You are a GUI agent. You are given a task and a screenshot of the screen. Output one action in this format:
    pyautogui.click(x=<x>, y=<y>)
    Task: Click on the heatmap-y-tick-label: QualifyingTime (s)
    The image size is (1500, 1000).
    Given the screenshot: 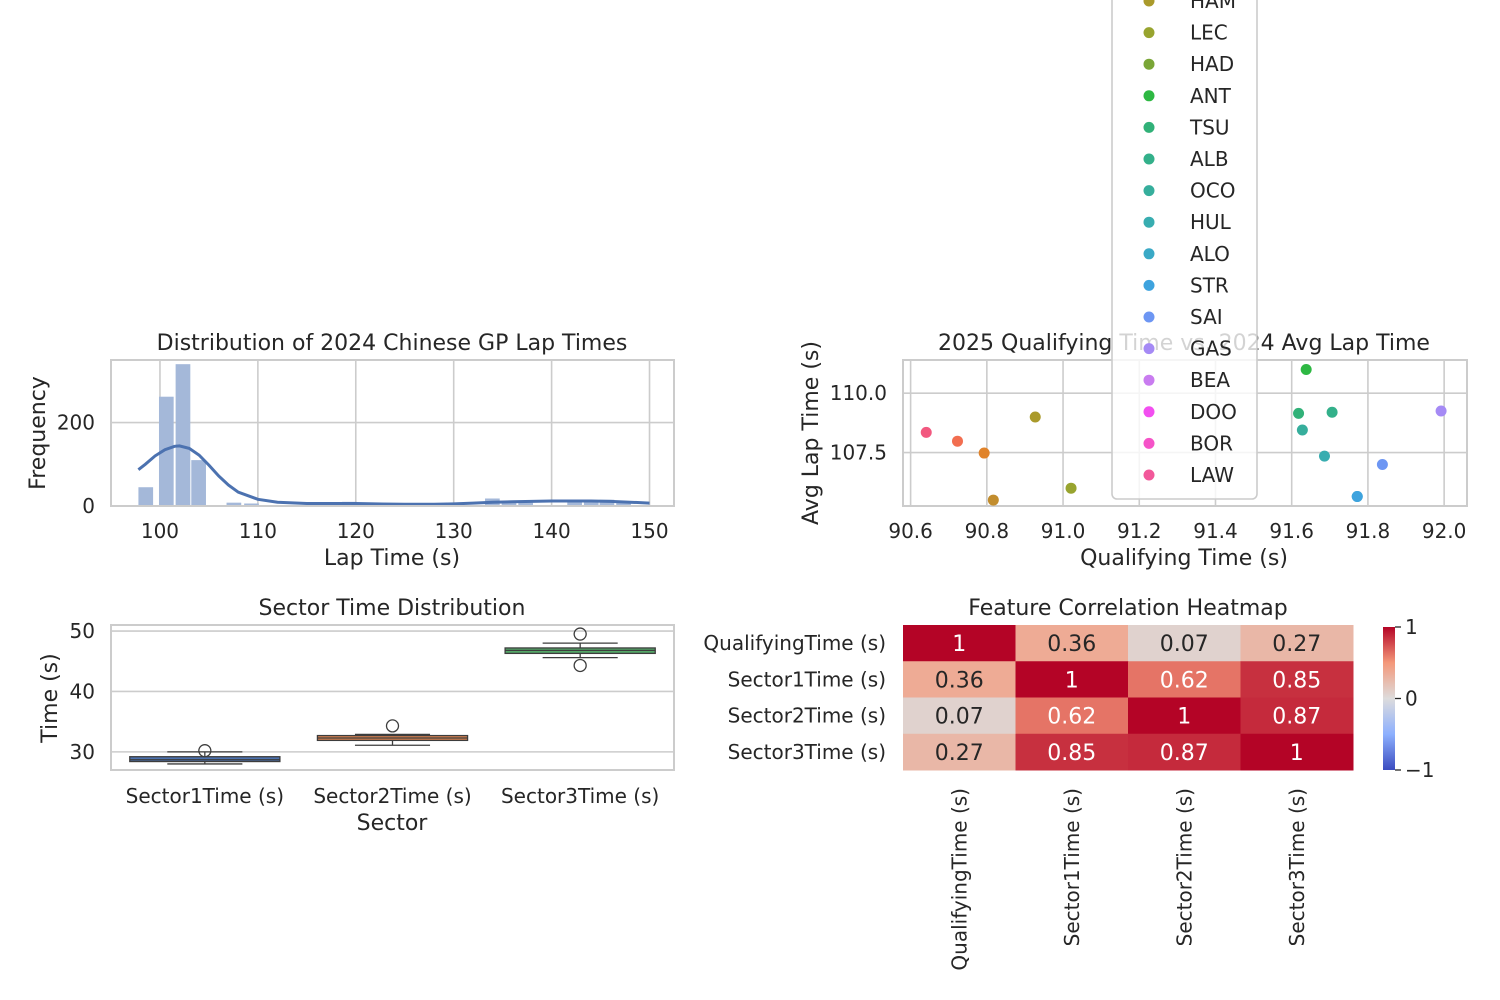 What is the action you would take?
    pyautogui.click(x=794, y=643)
    